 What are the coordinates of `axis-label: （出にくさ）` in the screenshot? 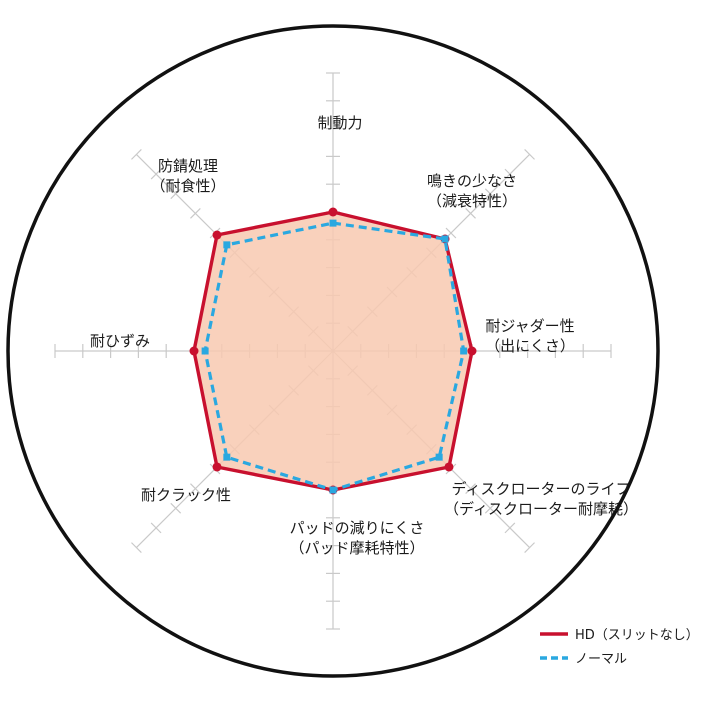 It's located at (530, 346).